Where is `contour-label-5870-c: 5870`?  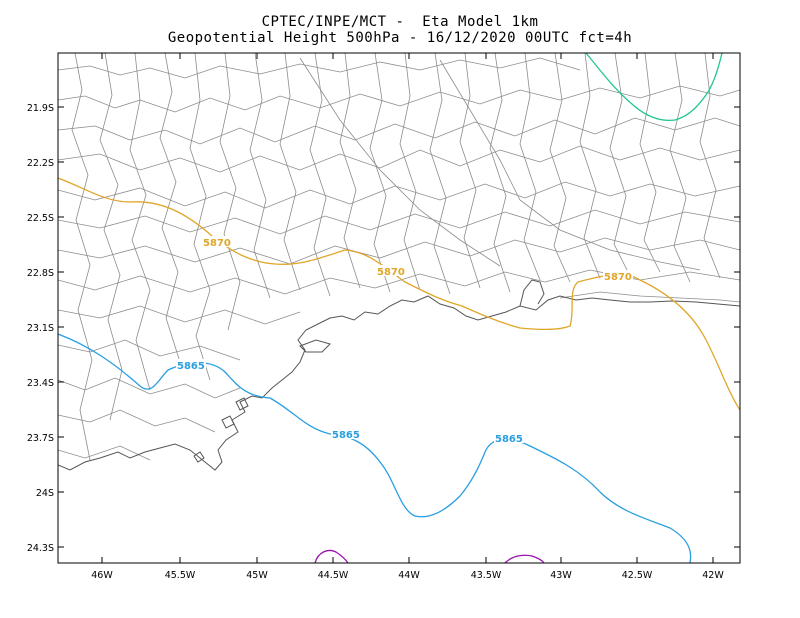
contour-label-5870-c: 5870 is located at coordinates (618, 277).